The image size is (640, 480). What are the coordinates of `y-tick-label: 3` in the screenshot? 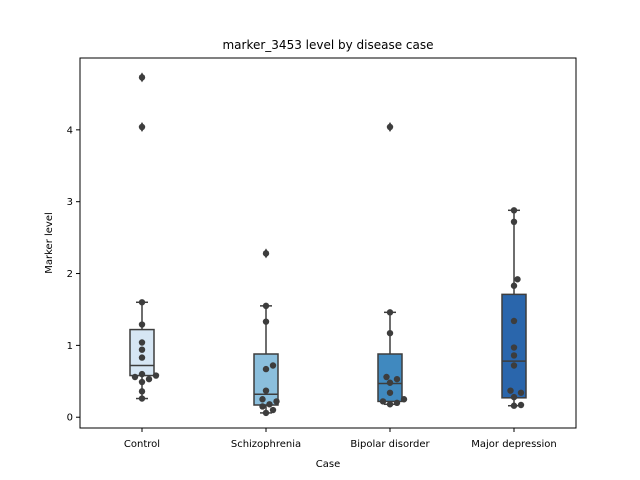 It's located at (70, 202).